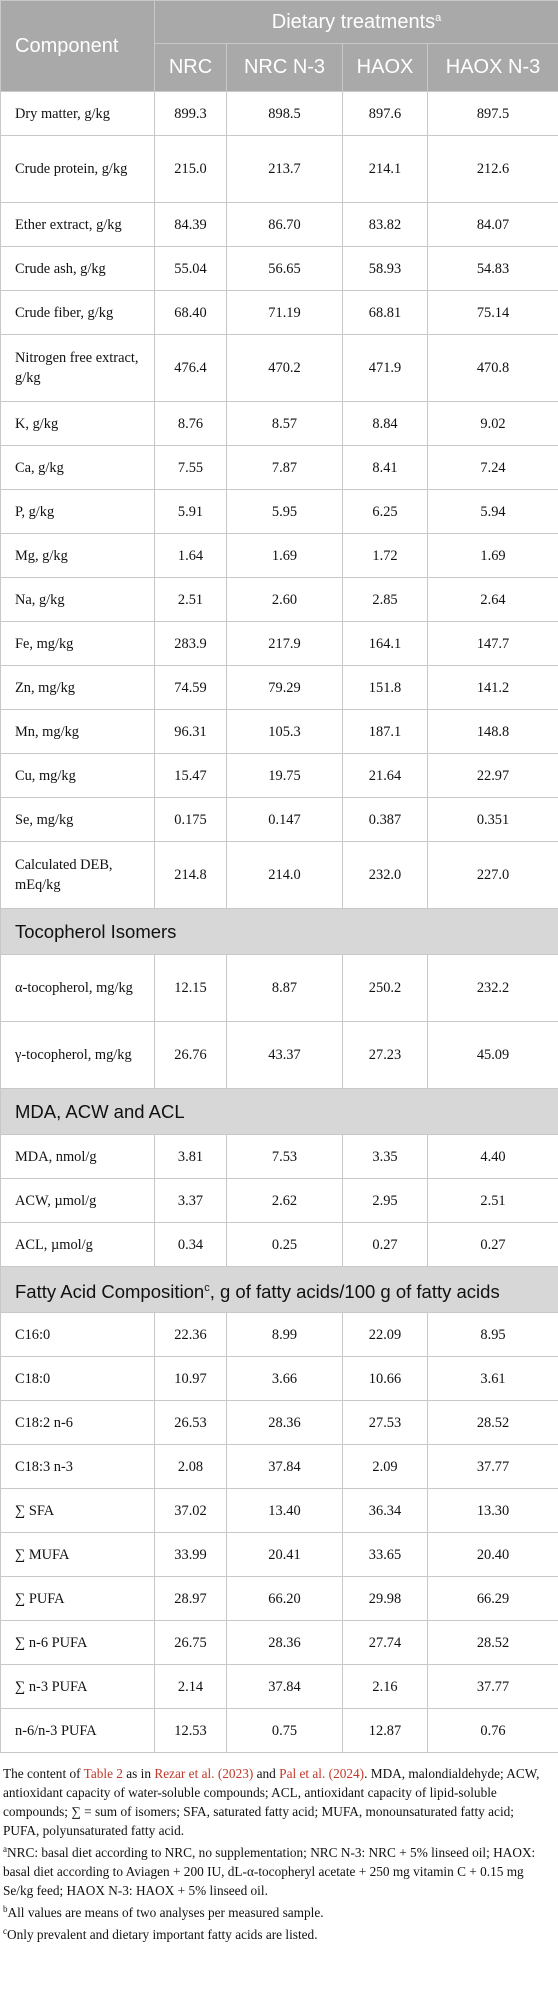  What do you see at coordinates (190, 511) in the screenshot?
I see `value-cell: 5.91` at bounding box center [190, 511].